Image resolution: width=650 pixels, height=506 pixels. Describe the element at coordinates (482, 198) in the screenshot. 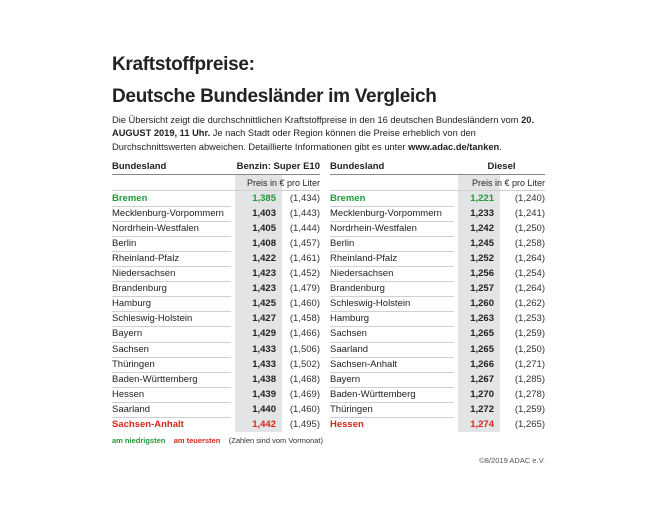

I see `price: 1,221` at that location.